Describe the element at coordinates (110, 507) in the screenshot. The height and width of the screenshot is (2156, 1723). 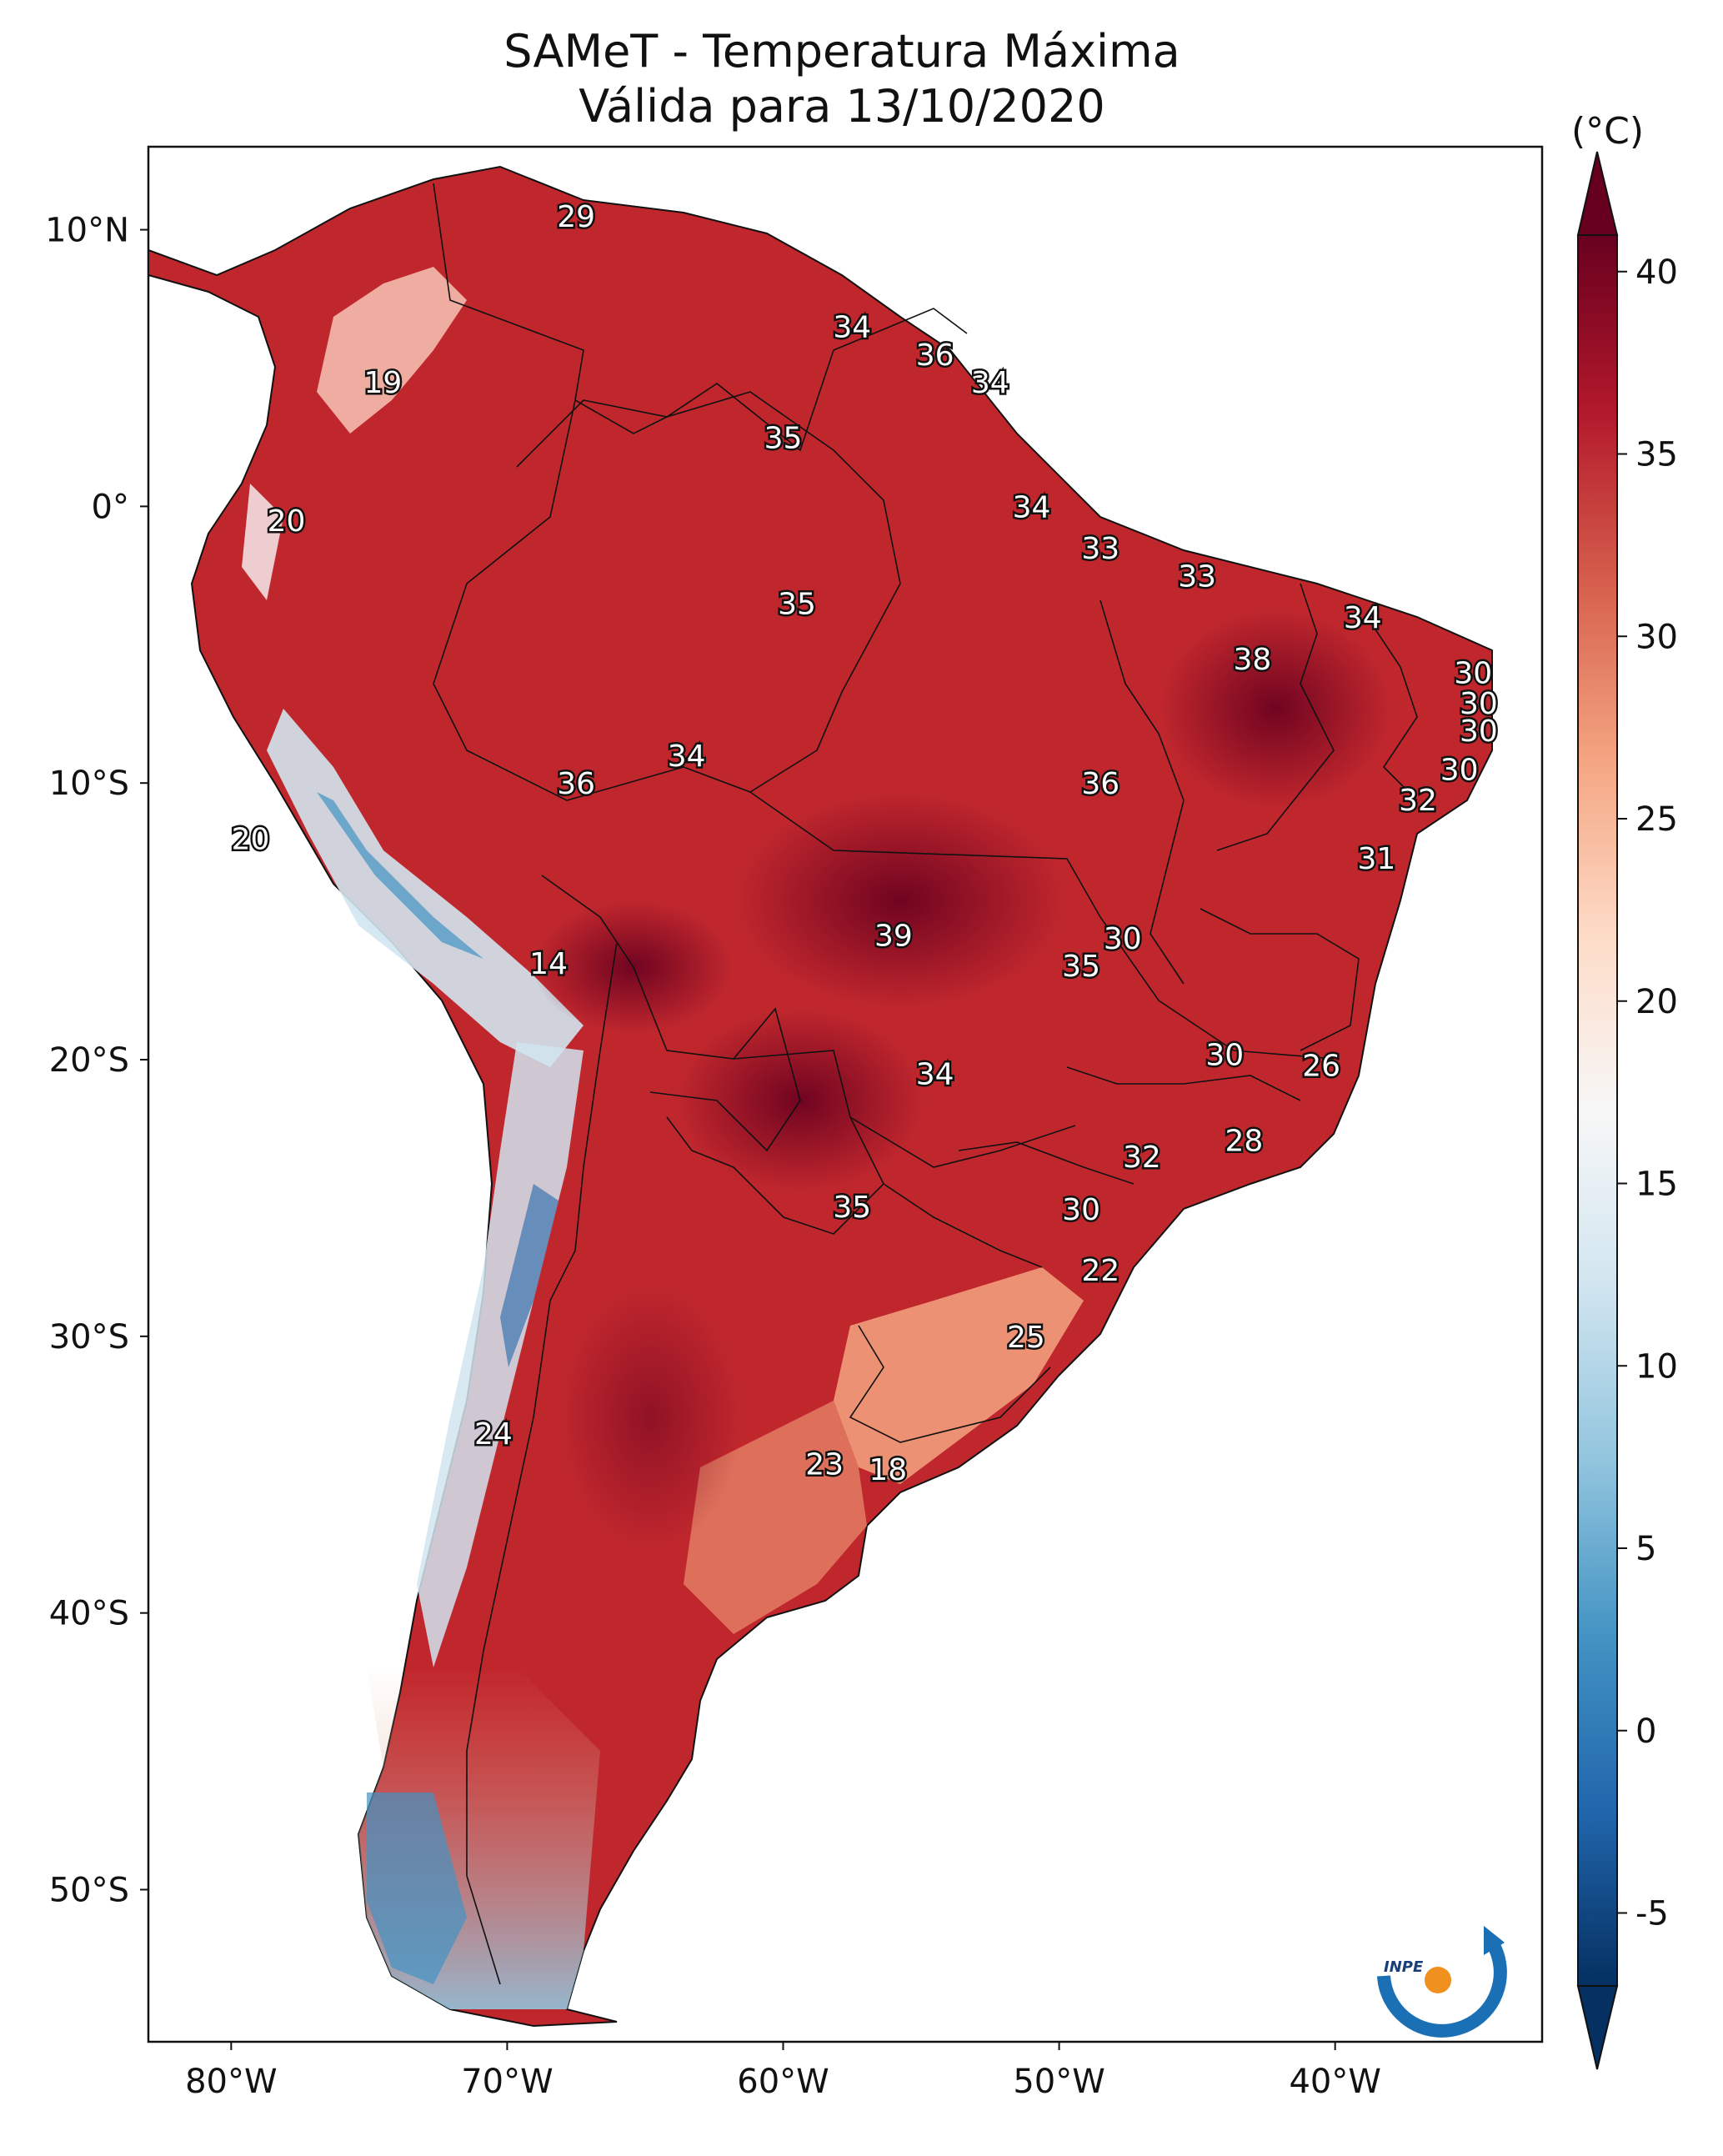
I see `lat-tick-label: 0°` at that location.